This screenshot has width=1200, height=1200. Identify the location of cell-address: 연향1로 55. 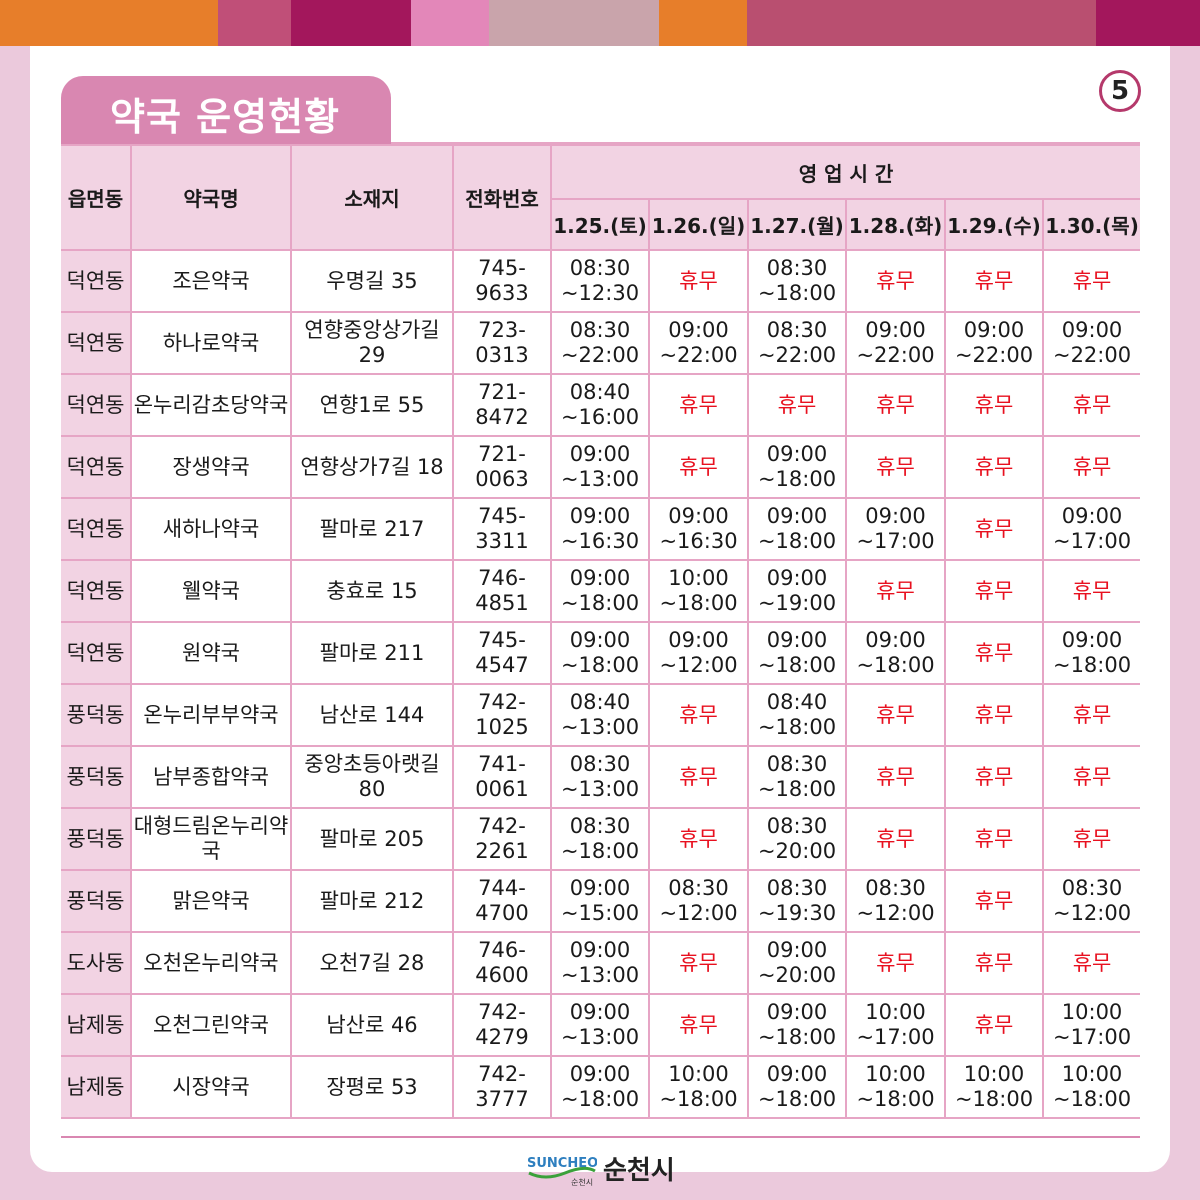
(372, 405).